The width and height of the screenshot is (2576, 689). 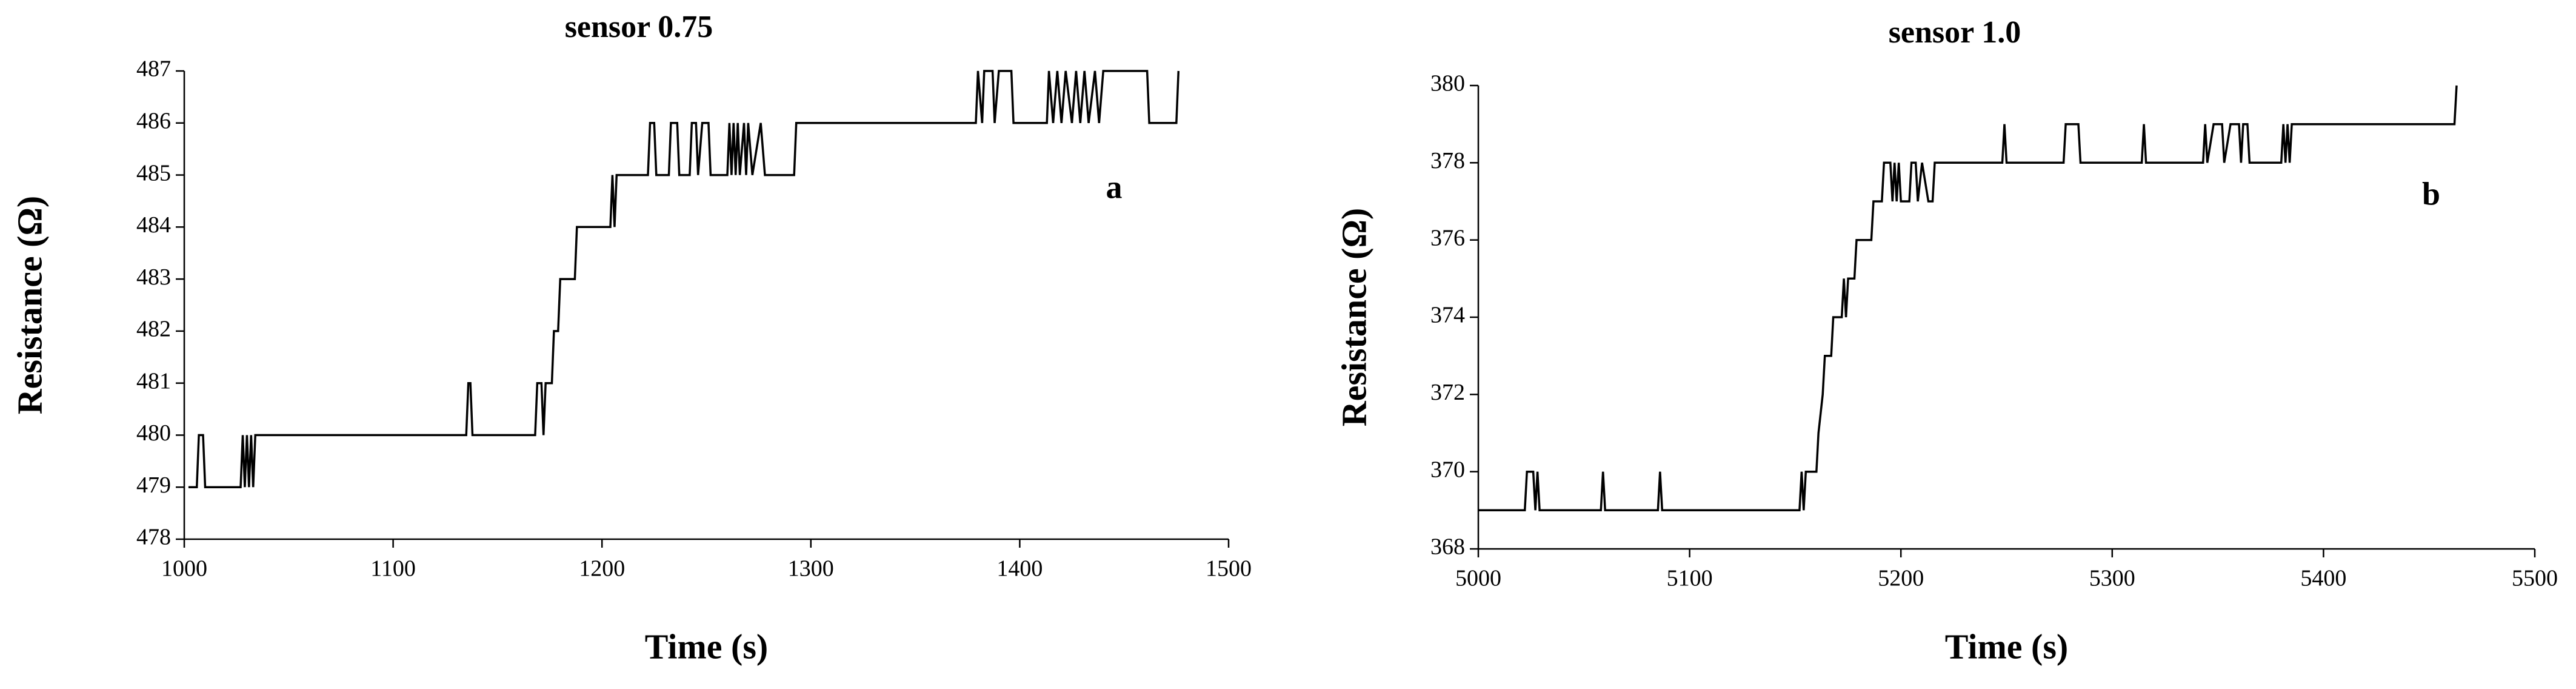 What do you see at coordinates (1448, 547) in the screenshot?
I see `y-tick-label: 368` at bounding box center [1448, 547].